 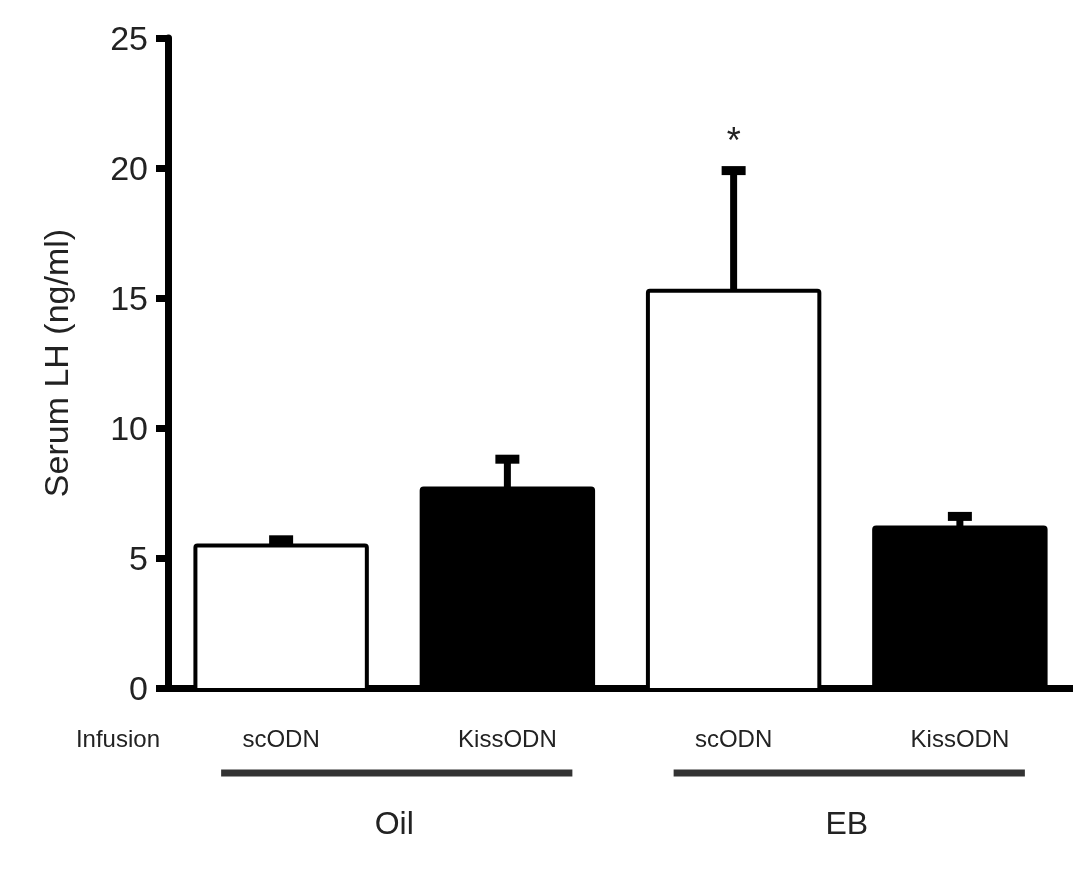 I want to click on y-tick-label: 25, so click(x=129, y=38).